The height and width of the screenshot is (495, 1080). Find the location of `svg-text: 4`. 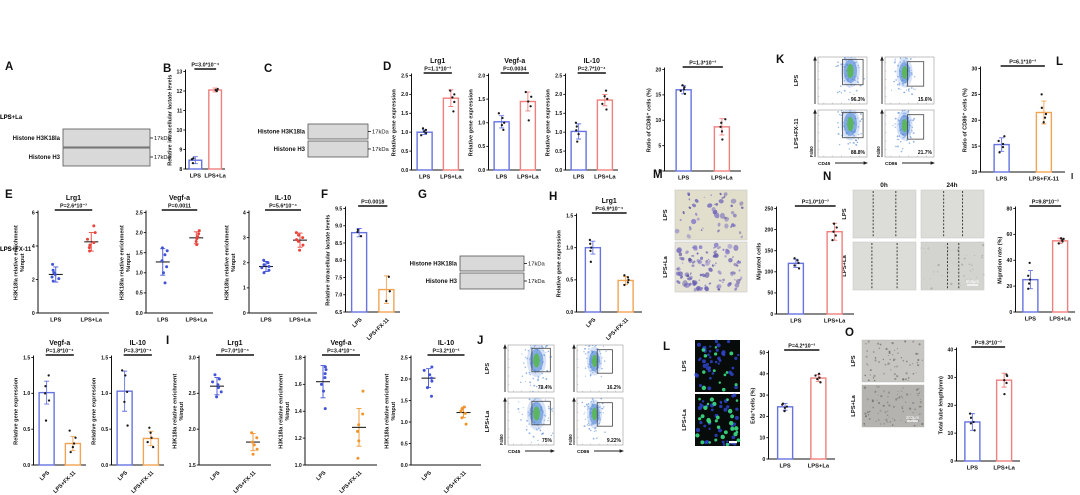

svg-text: 4 is located at coordinates (244, 213).